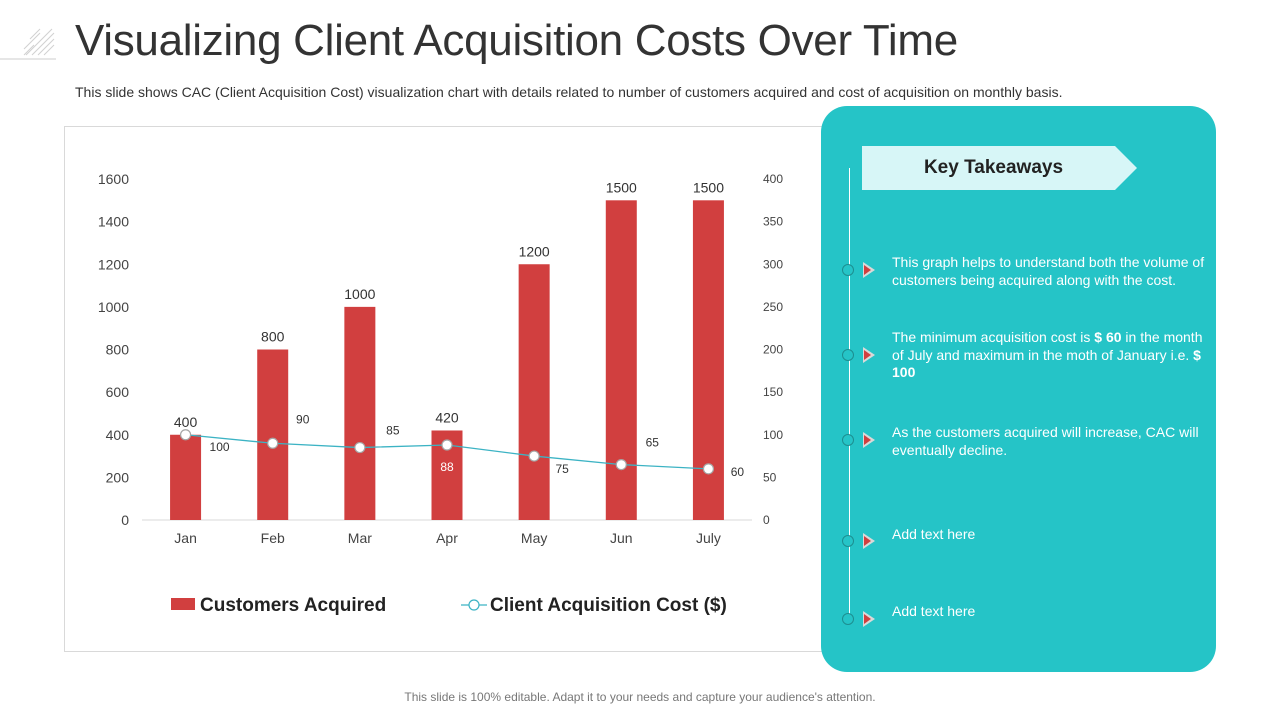 This screenshot has width=1280, height=720. I want to click on takeaway-highlight: $ 100, so click(1046, 363).